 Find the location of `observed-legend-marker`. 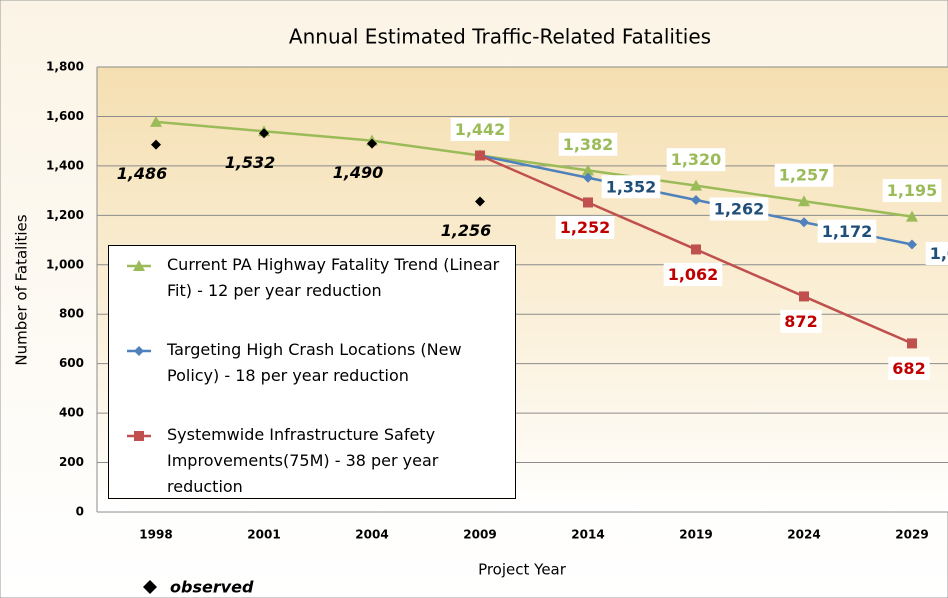

observed-legend-marker is located at coordinates (150, 587).